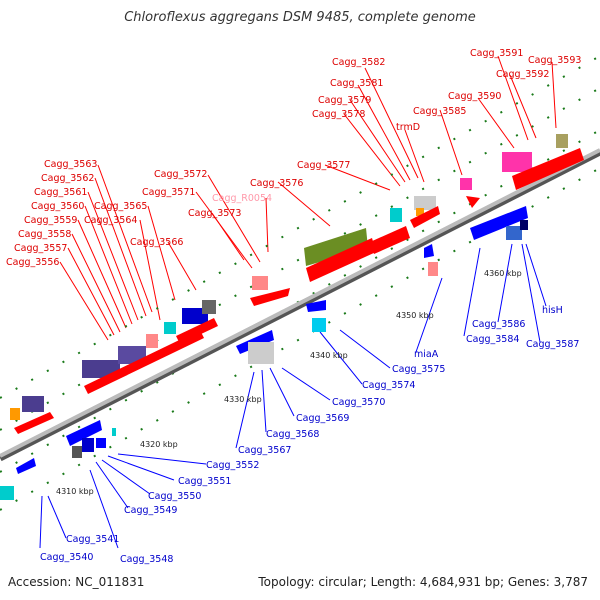 This screenshot has height=600, width=600. Describe the element at coordinates (415, 315) in the screenshot. I see `position-tick-label: 4350 kbp` at that location.